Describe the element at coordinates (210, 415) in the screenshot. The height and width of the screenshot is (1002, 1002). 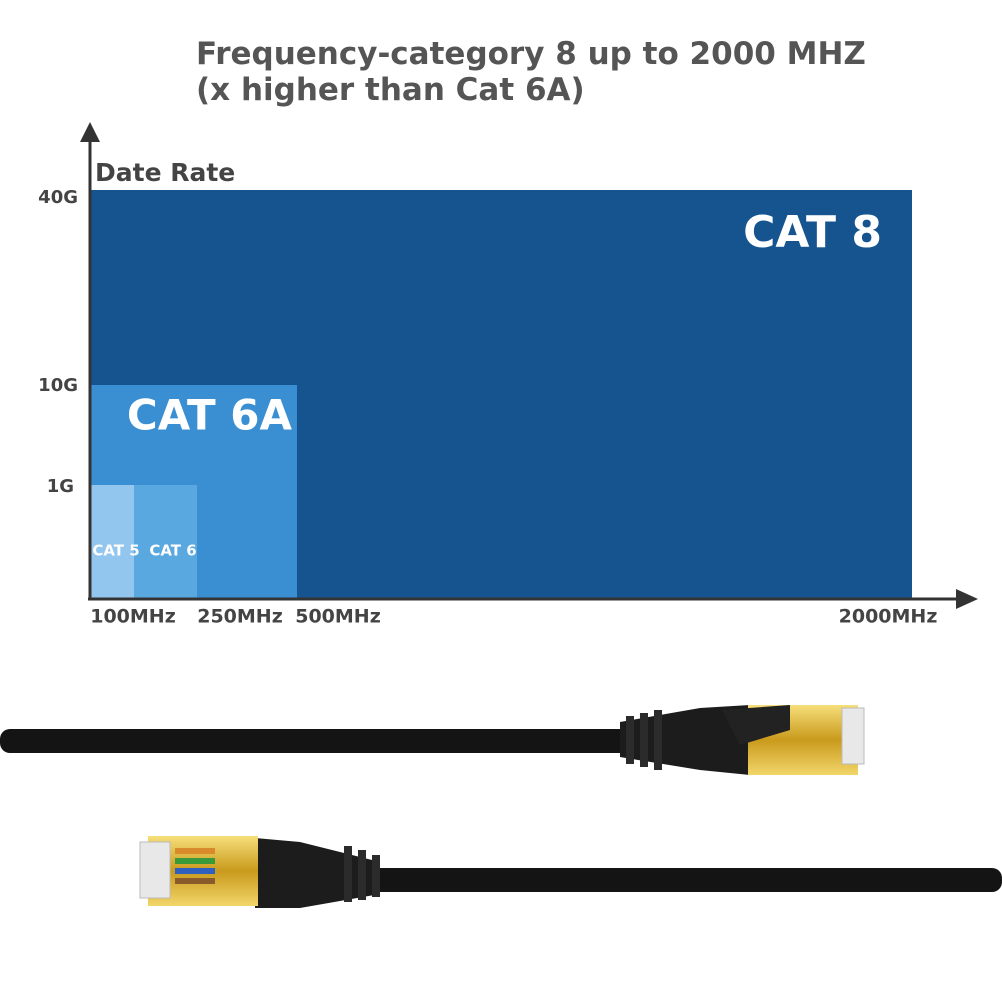
I see `box-label: CAT 6A` at that location.